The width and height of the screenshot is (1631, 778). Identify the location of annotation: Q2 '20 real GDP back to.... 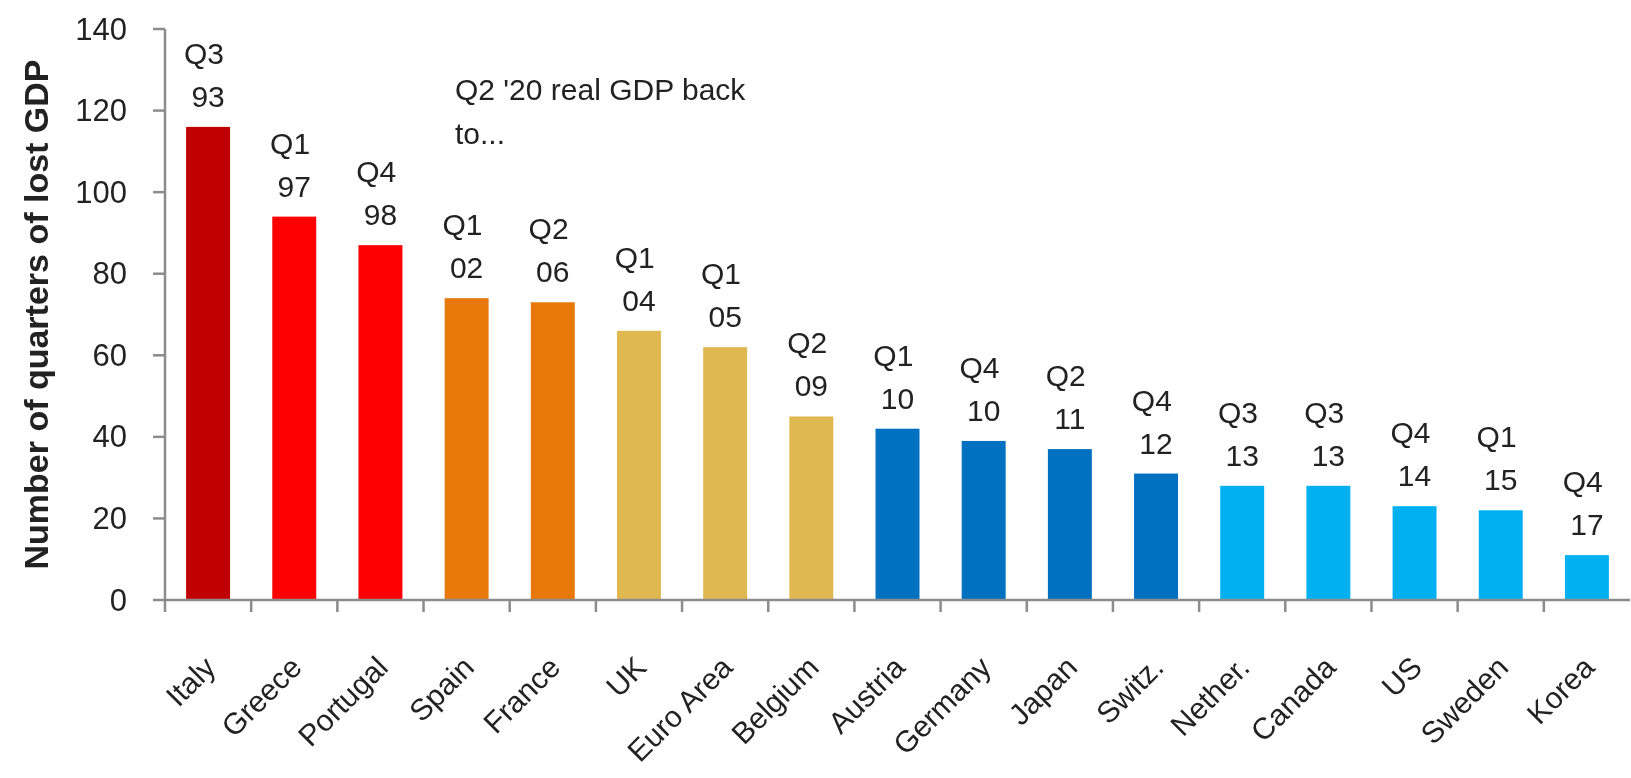
(604, 111).